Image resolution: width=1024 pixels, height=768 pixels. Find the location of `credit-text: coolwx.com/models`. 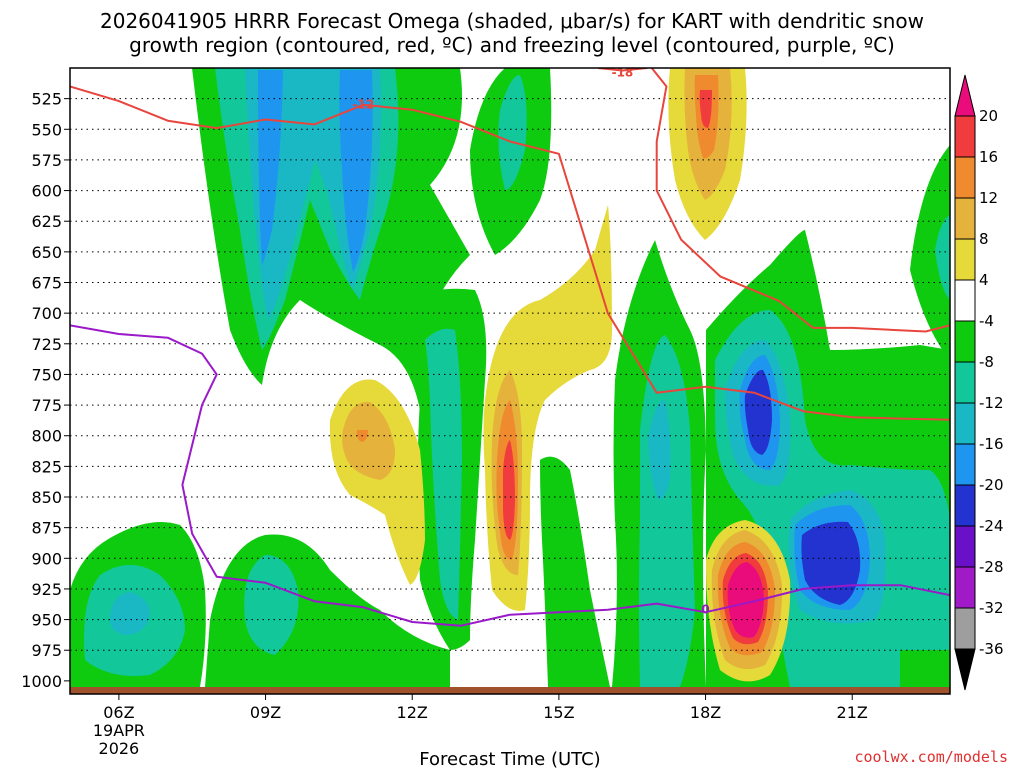

credit-text: coolwx.com/models is located at coordinates (931, 757).